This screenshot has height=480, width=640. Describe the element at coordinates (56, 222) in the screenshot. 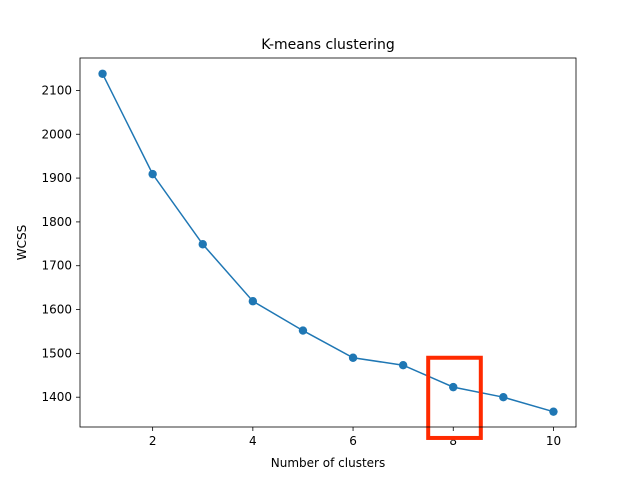

I see `y-tick-label: 1800` at that location.